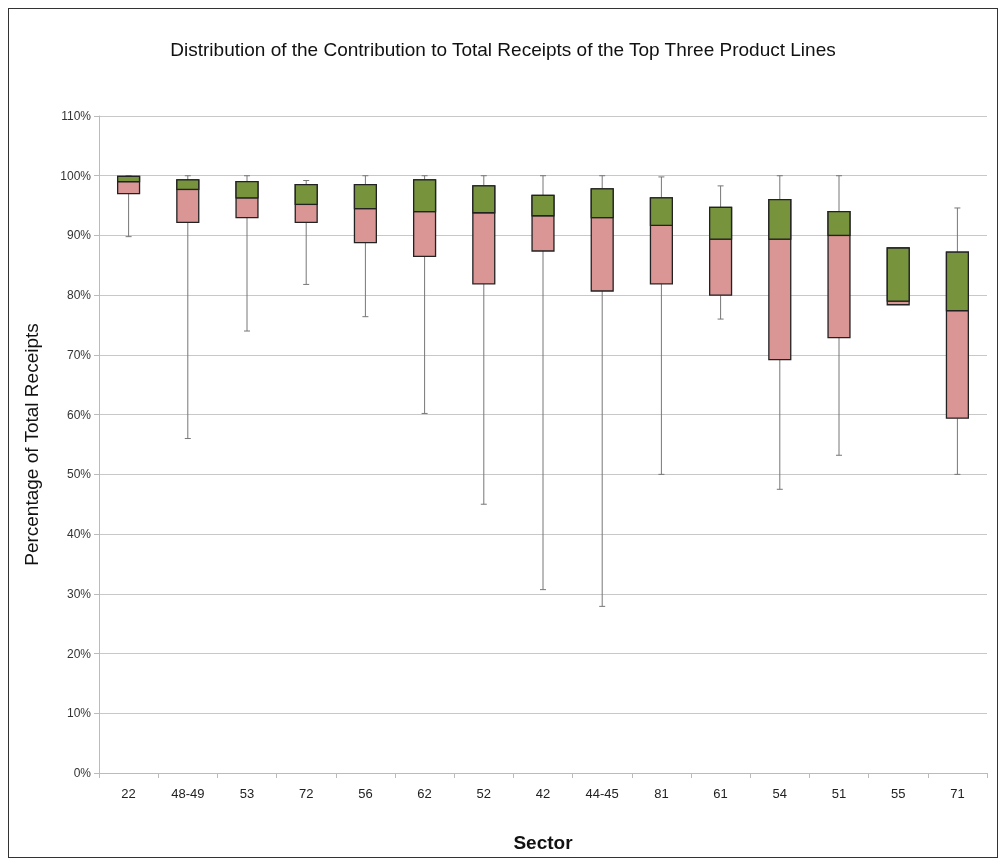  What do you see at coordinates (247, 793) in the screenshot?
I see `x-tick-label: 53` at bounding box center [247, 793].